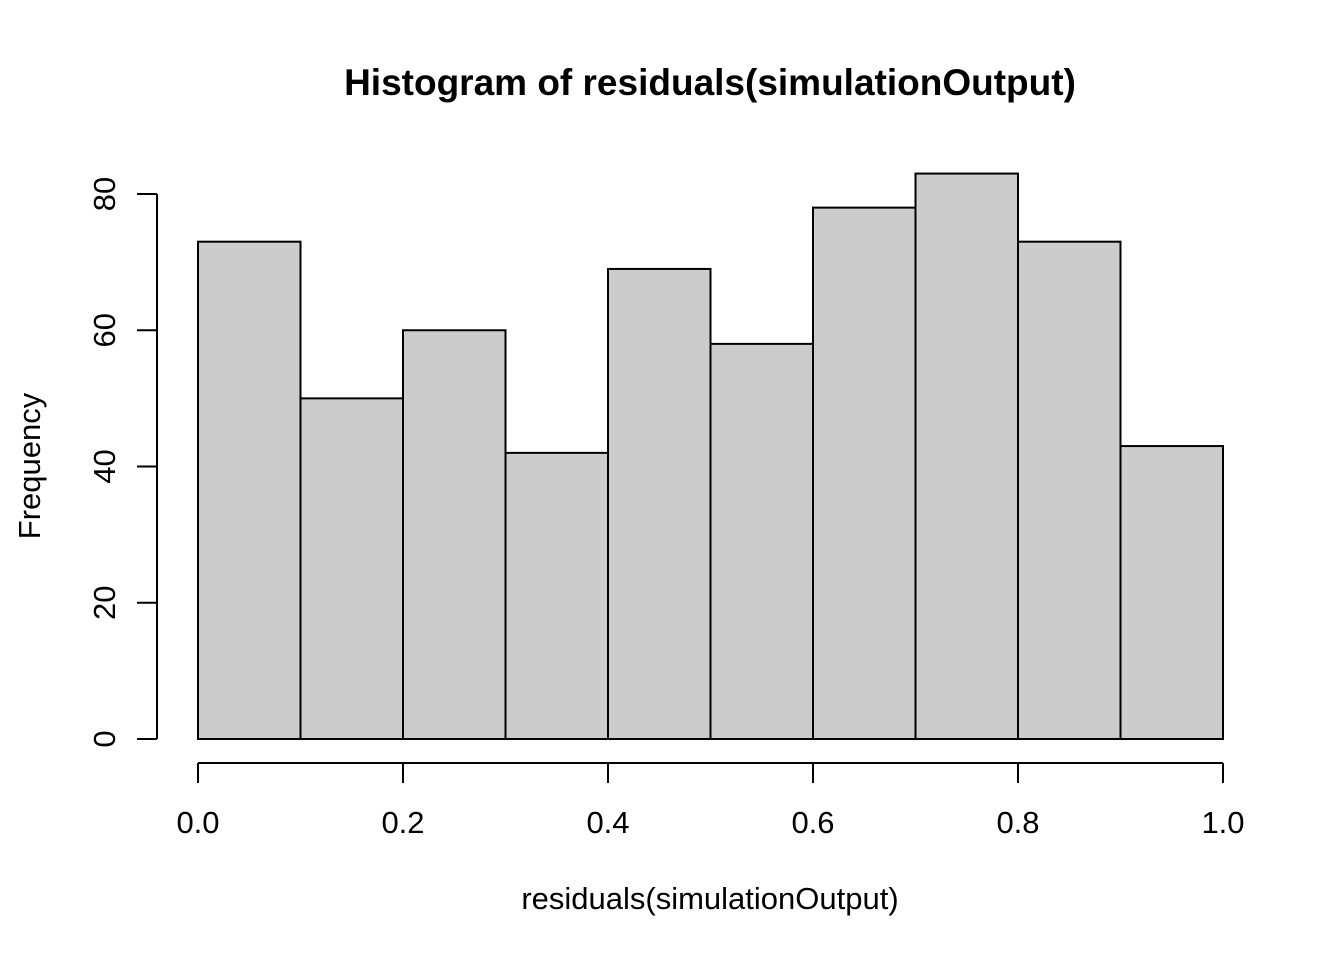 This screenshot has width=1344, height=960. What do you see at coordinates (104, 194) in the screenshot?
I see `y-tick-label: 80` at bounding box center [104, 194].